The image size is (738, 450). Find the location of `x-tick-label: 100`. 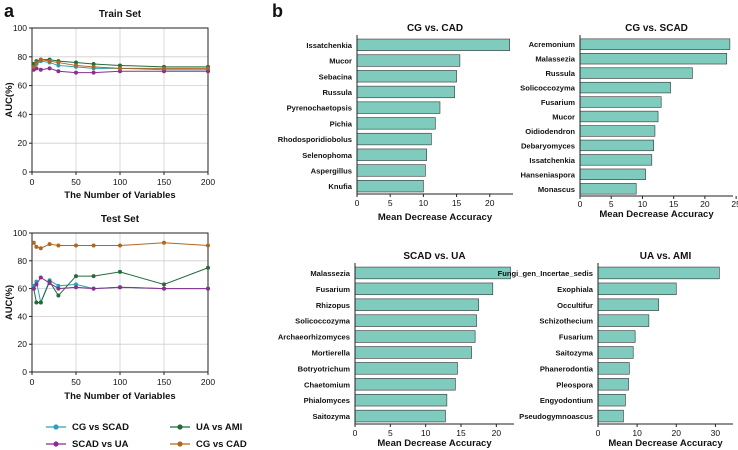

x-tick-label: 100 is located at coordinates (120, 382).